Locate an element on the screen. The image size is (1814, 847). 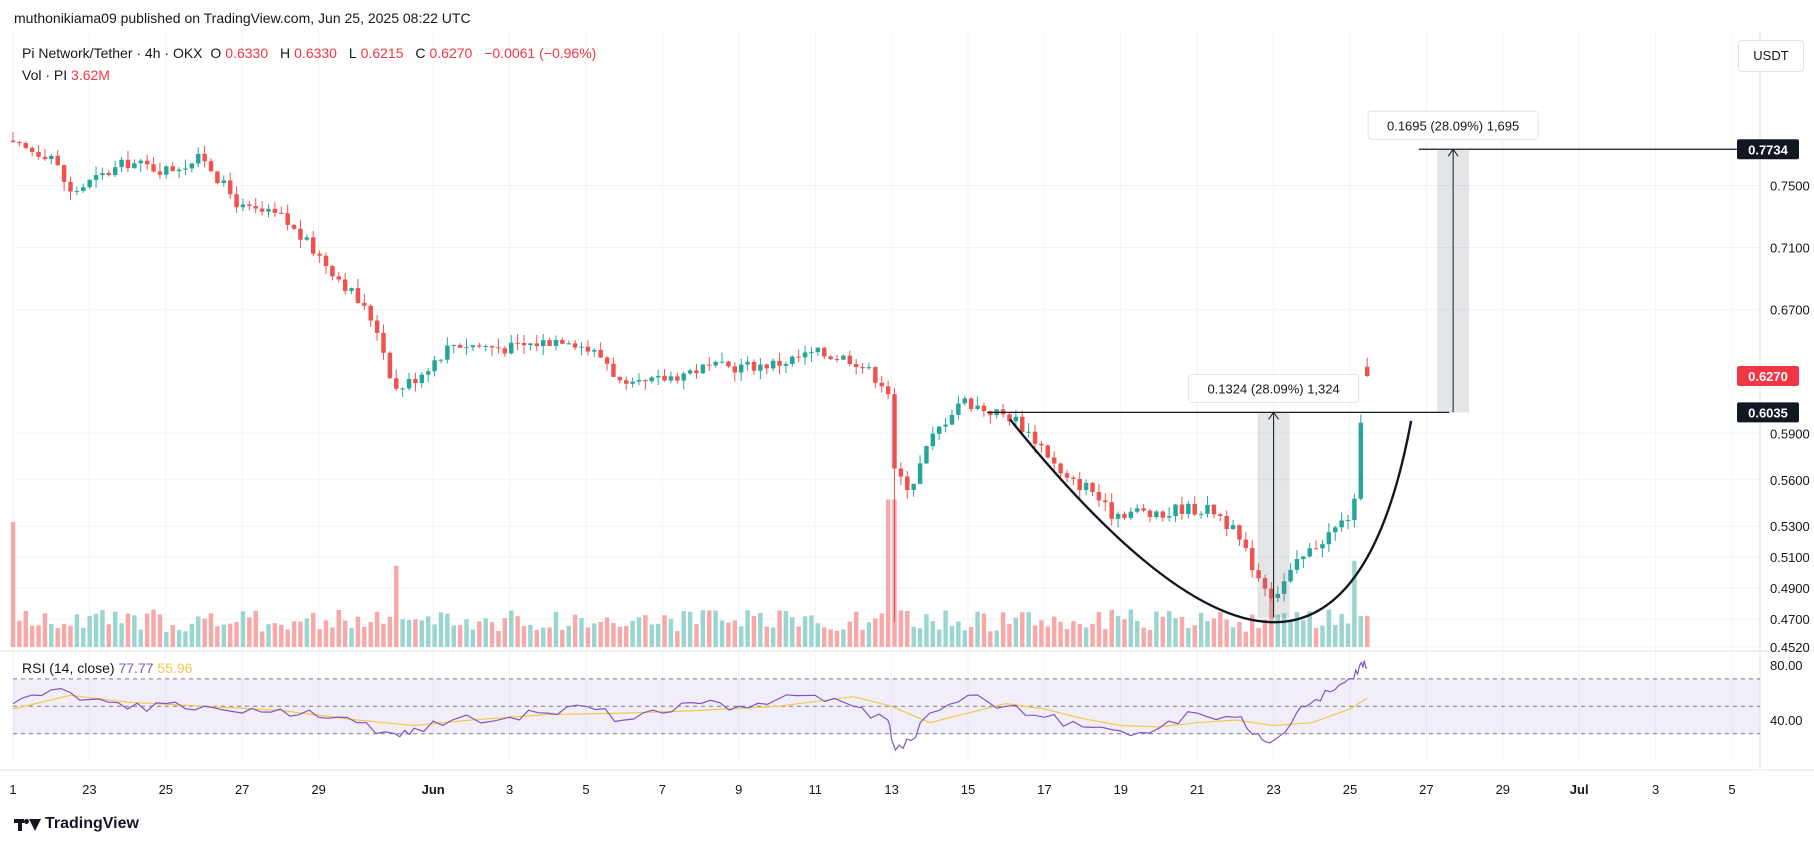
rsi-ma-line is located at coordinates (690, 711).